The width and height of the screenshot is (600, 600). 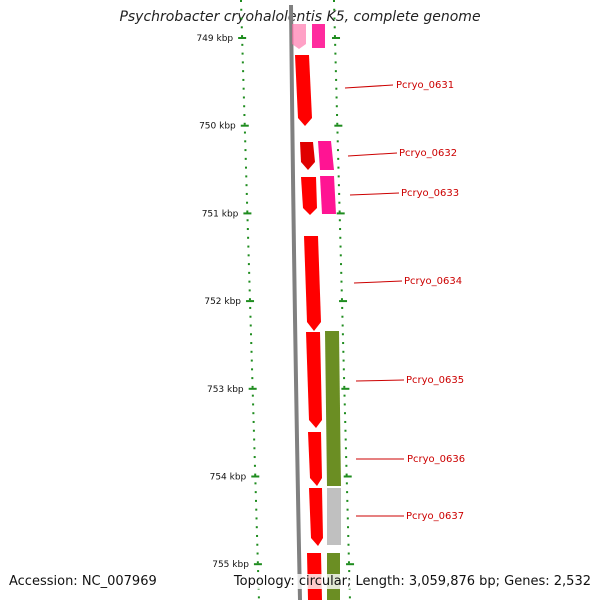 I want to click on callout-line, so click(x=378, y=282).